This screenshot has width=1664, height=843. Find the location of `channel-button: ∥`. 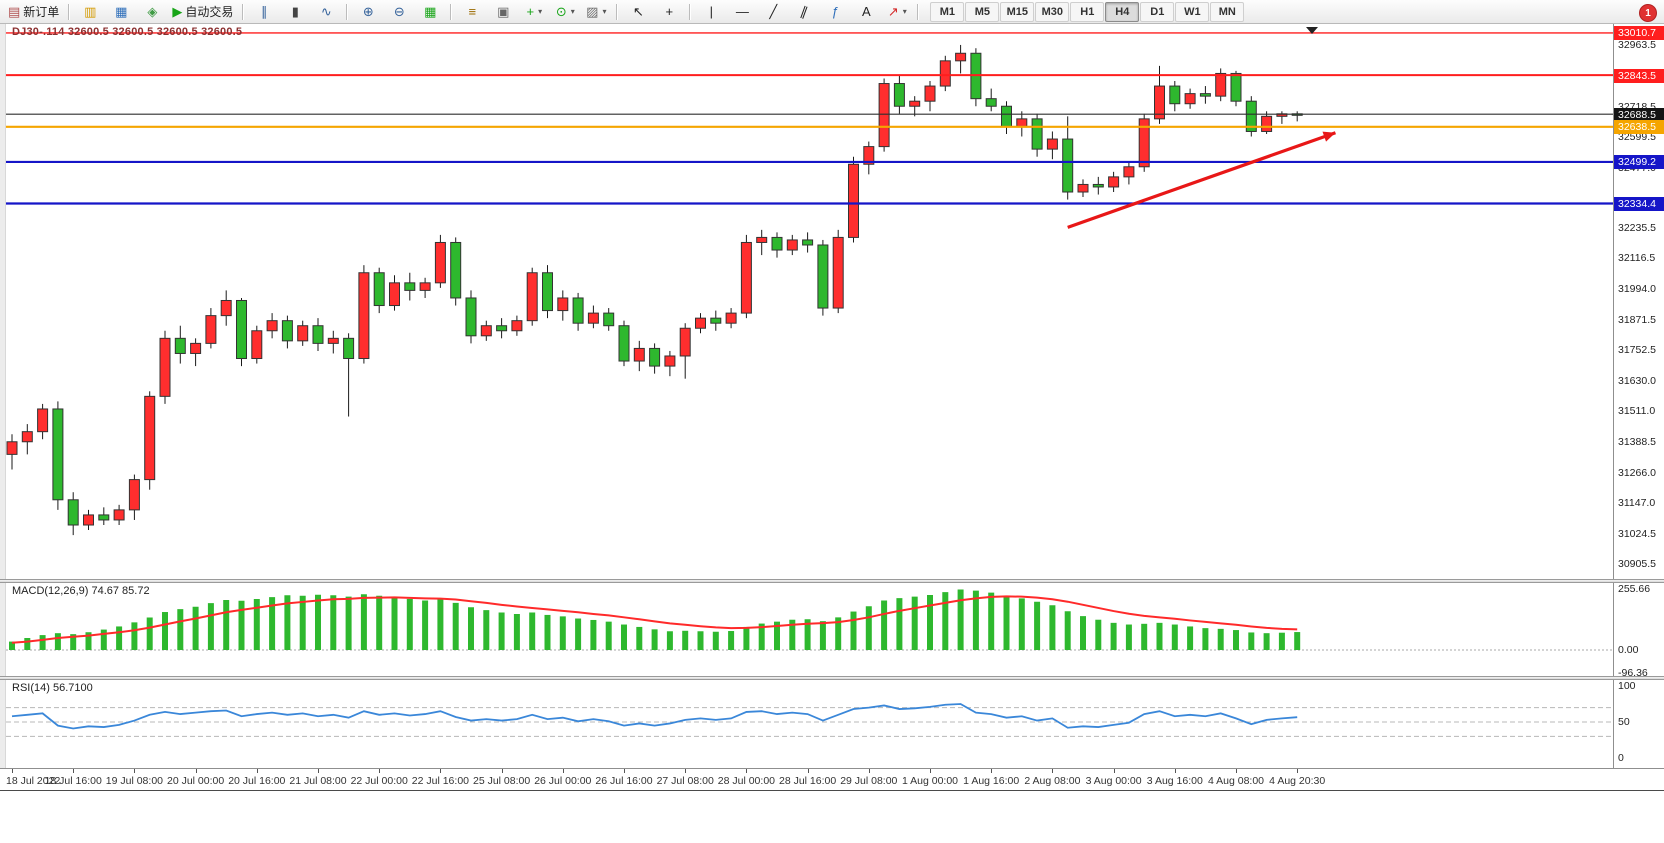

channel-button: ∥ is located at coordinates (804, 12).